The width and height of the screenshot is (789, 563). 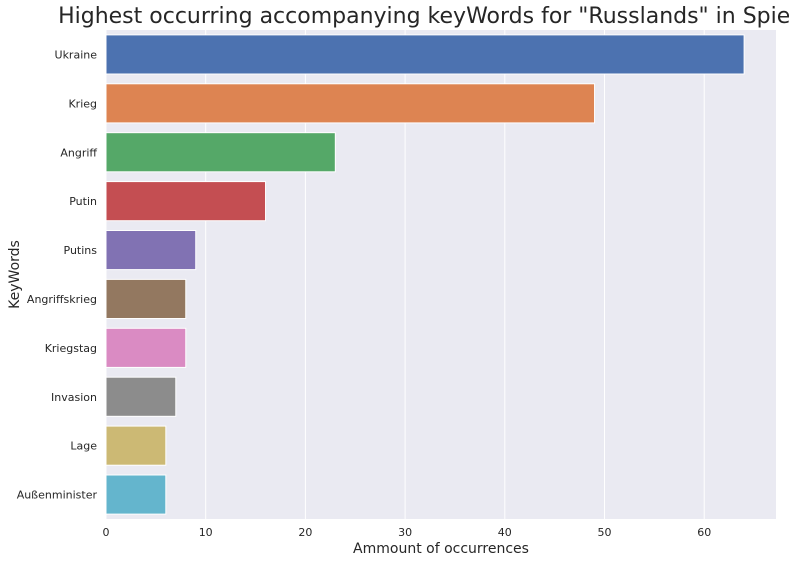 I want to click on x-tick-label: 10, so click(x=206, y=532).